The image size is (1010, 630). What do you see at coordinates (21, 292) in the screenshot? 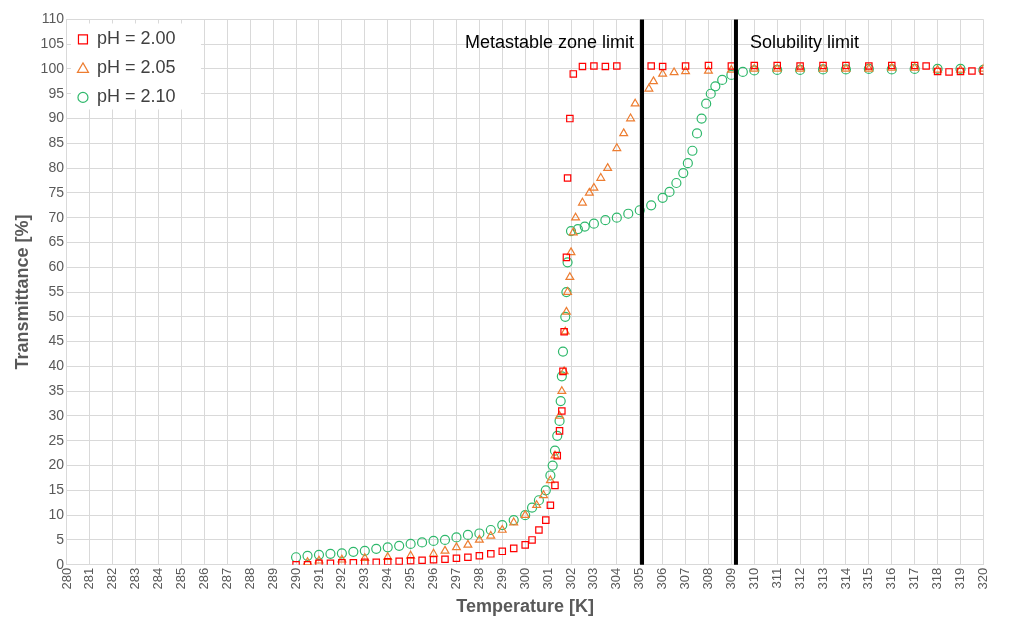
I see `y-axis-title: Transmittance [%]` at bounding box center [21, 292].